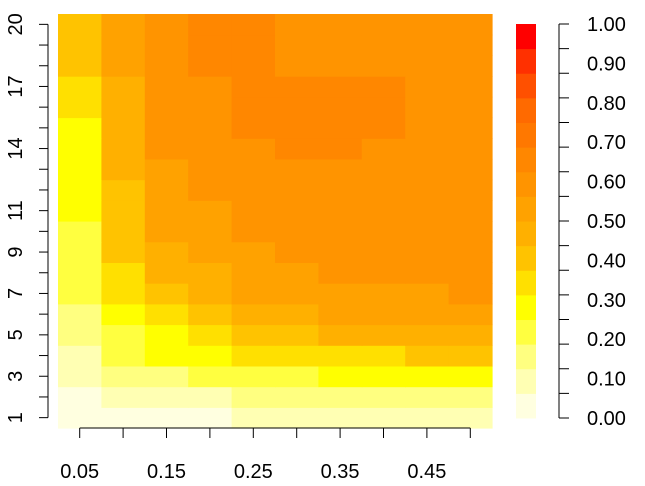  What do you see at coordinates (16, 210) in the screenshot?
I see `y-tick-label: 11` at bounding box center [16, 210].